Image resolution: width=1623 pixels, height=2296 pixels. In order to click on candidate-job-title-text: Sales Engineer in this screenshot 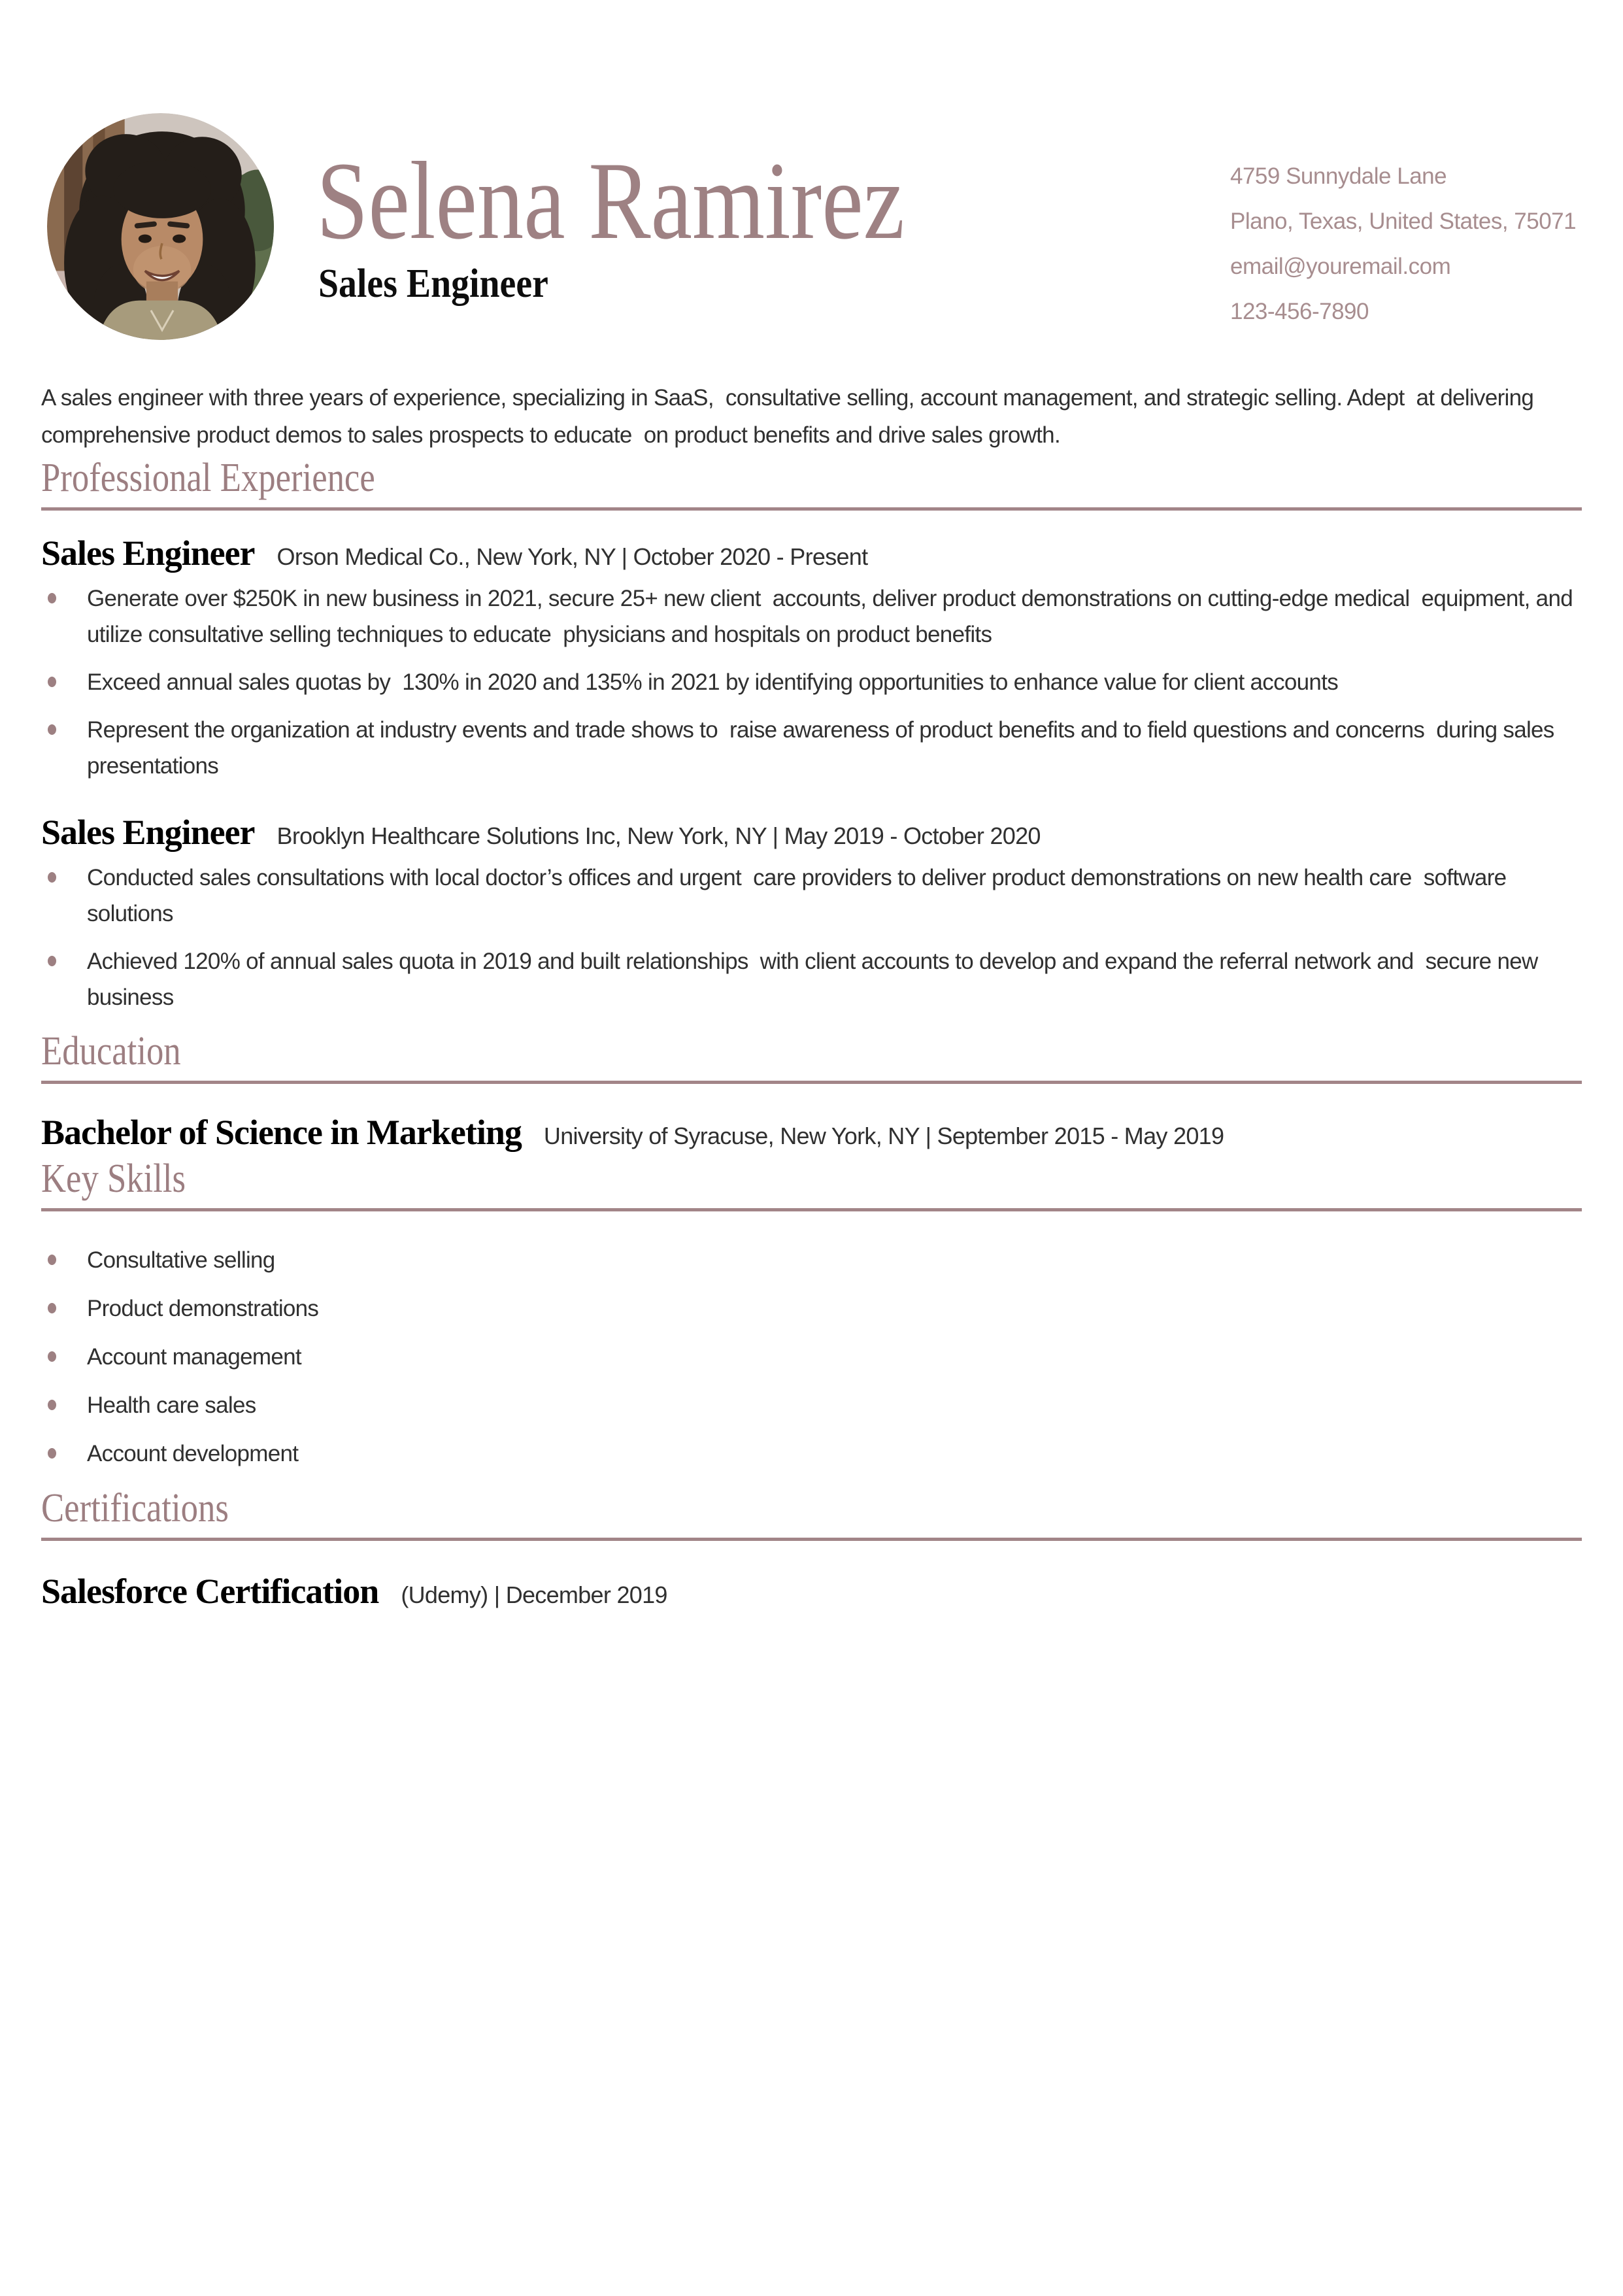, I will do `click(433, 284)`.